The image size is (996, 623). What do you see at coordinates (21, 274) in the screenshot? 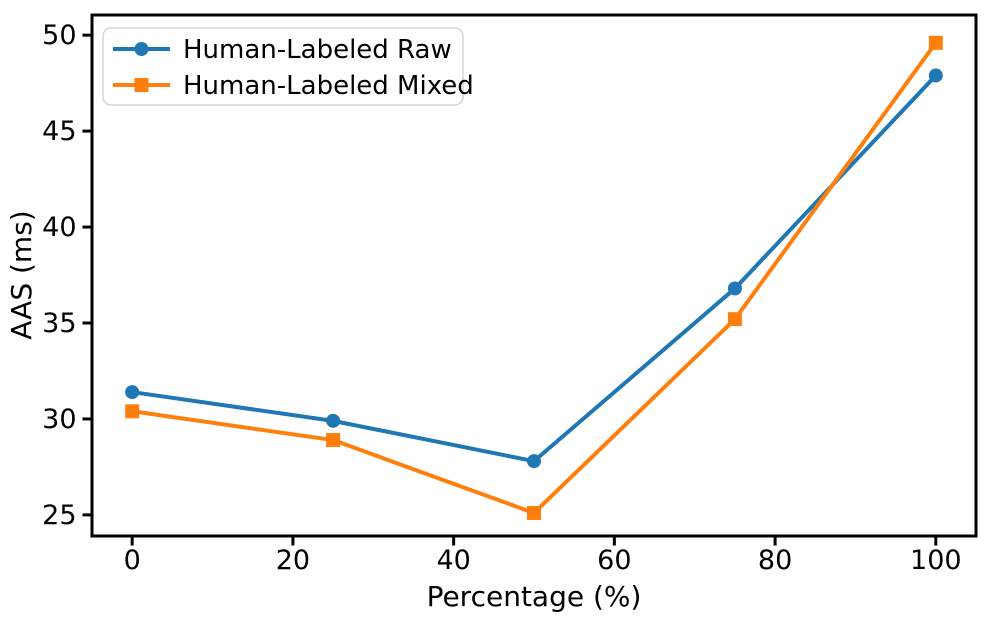
I see `y-axis-label: AAS (ms)` at bounding box center [21, 274].